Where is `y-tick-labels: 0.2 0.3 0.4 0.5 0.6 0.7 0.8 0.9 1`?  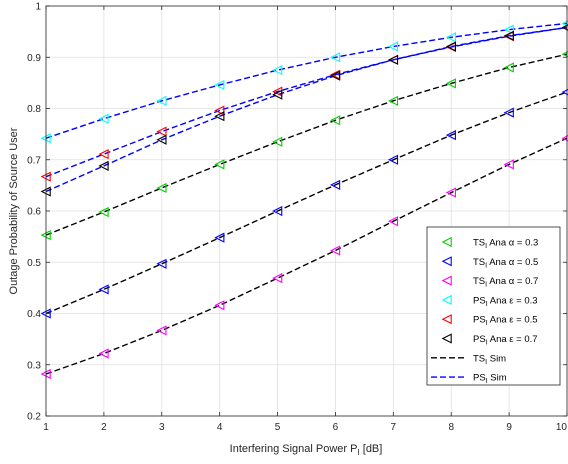 y-tick-labels: 0.2 0.3 0.4 0.5 0.6 0.7 0.8 0.9 1 is located at coordinates (34, 212).